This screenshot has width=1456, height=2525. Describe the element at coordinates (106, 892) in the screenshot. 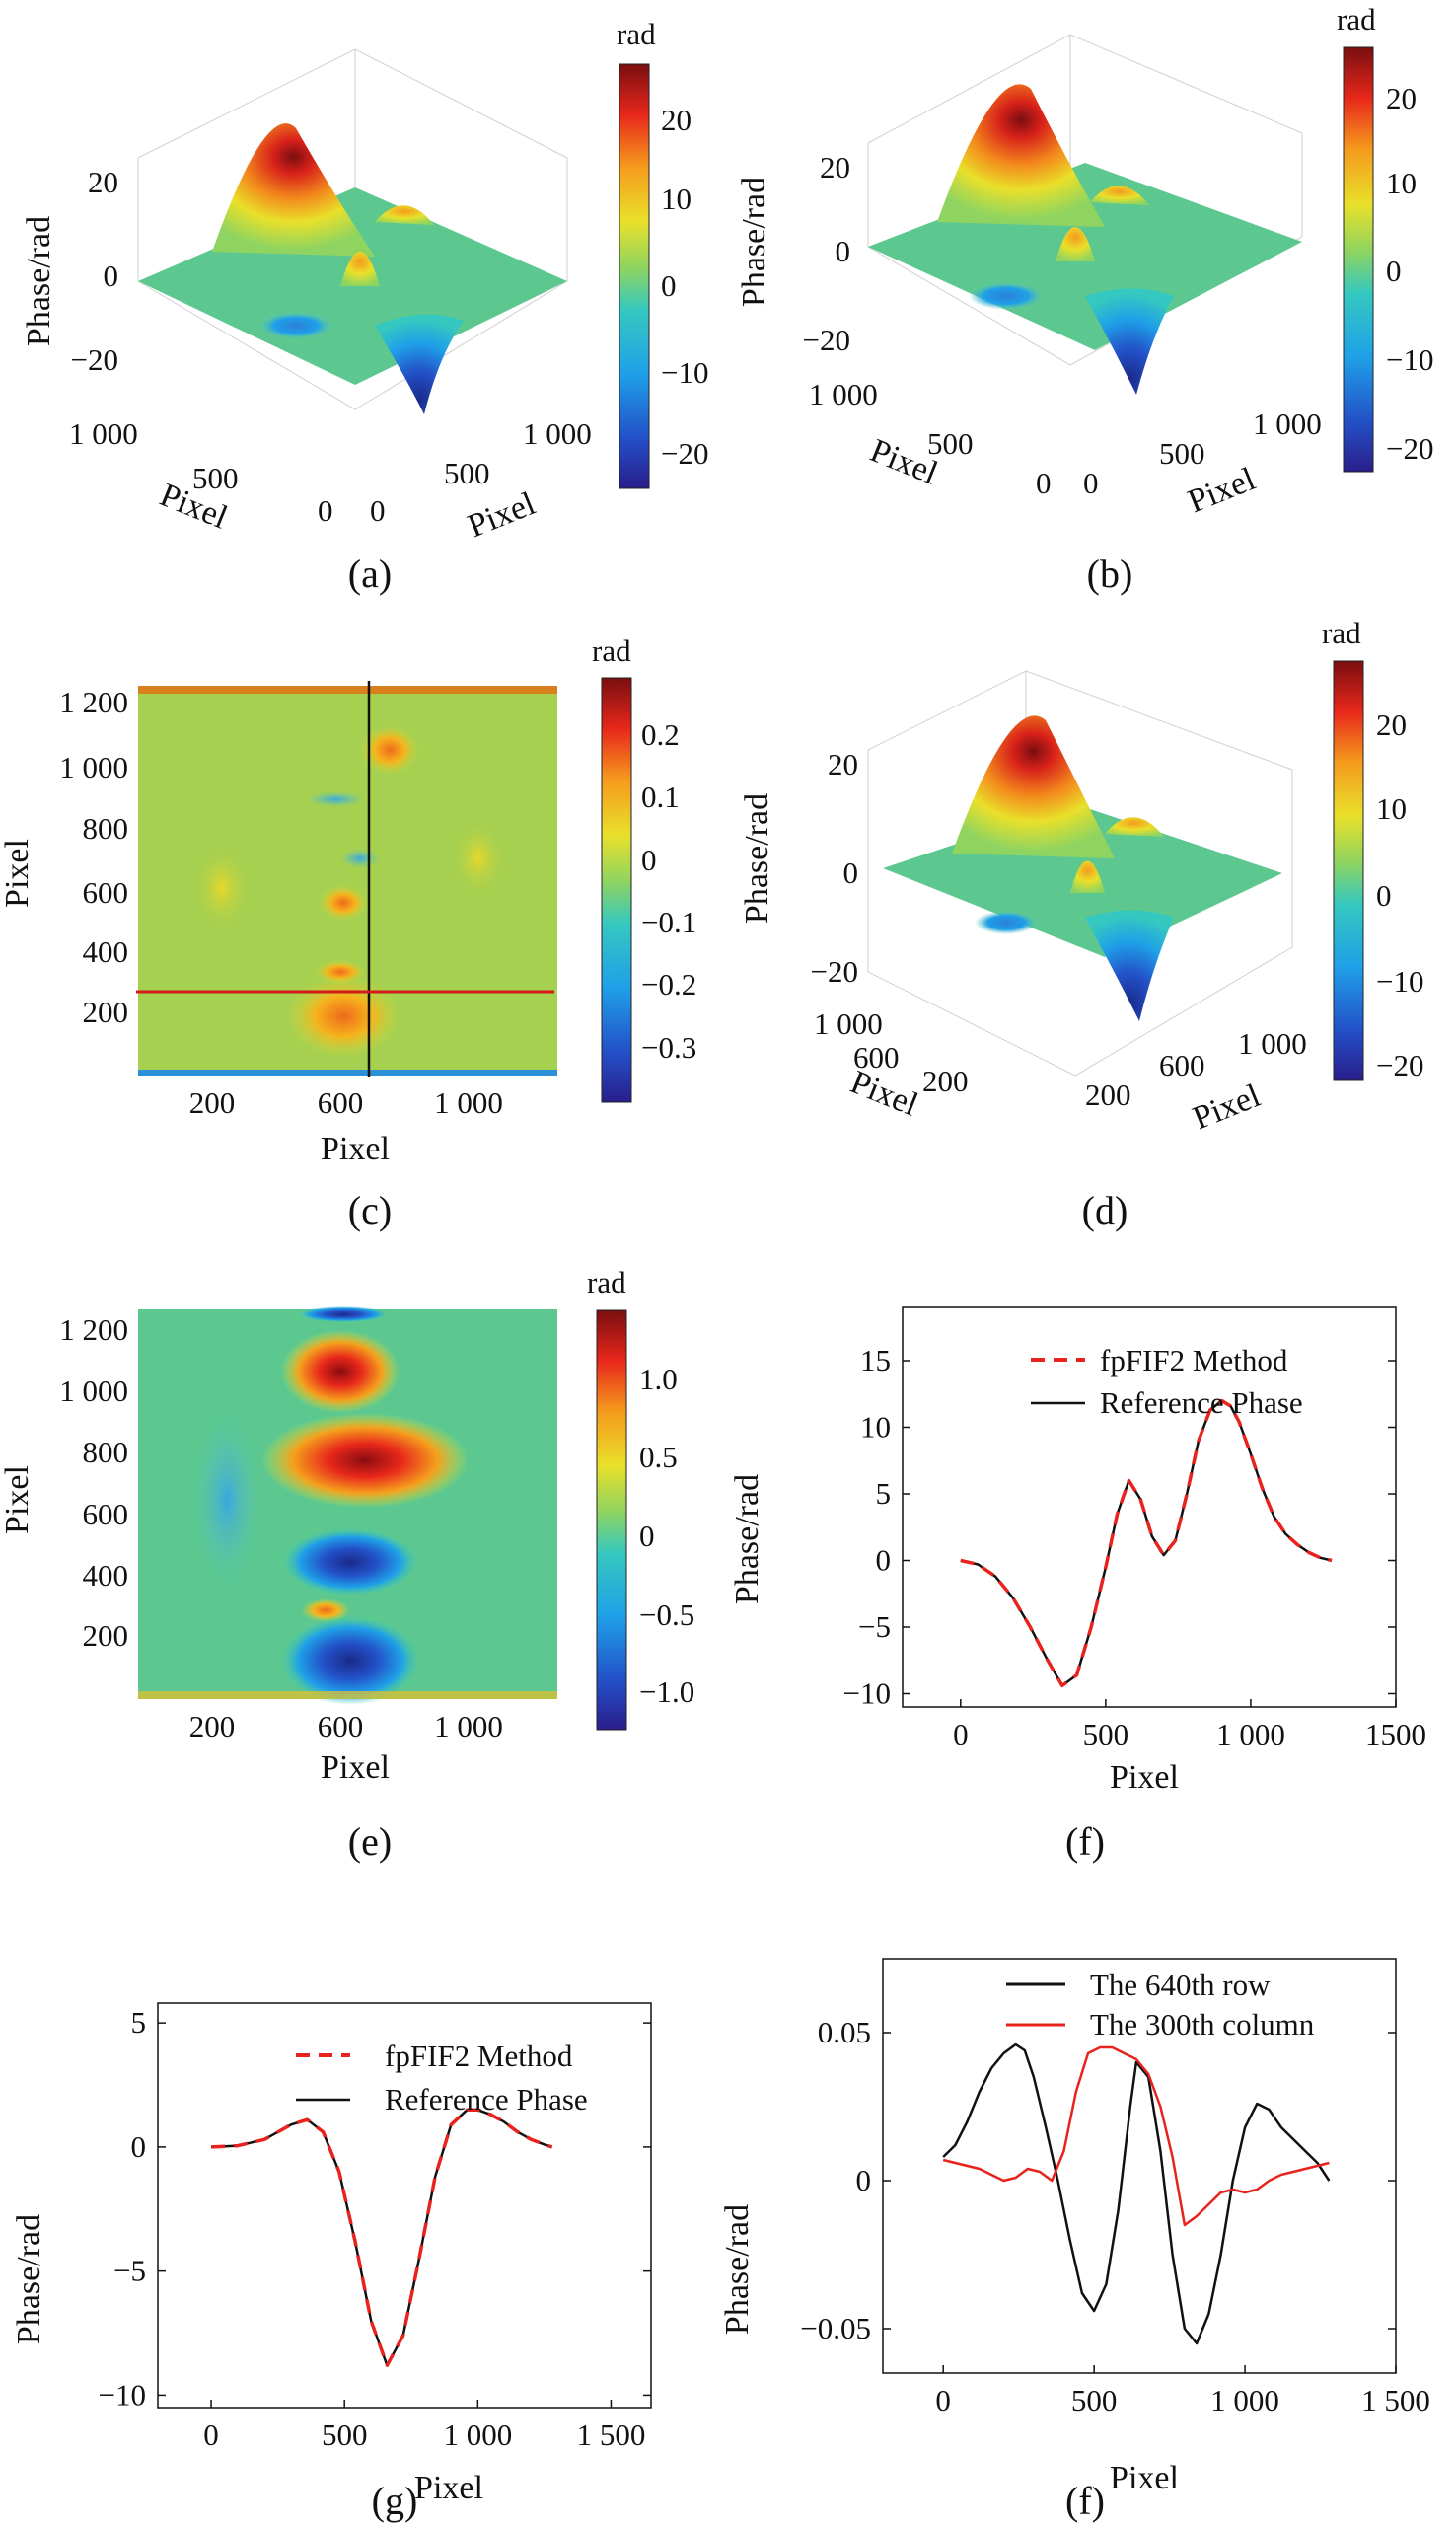

I see `y-tick-c-3: 600` at that location.